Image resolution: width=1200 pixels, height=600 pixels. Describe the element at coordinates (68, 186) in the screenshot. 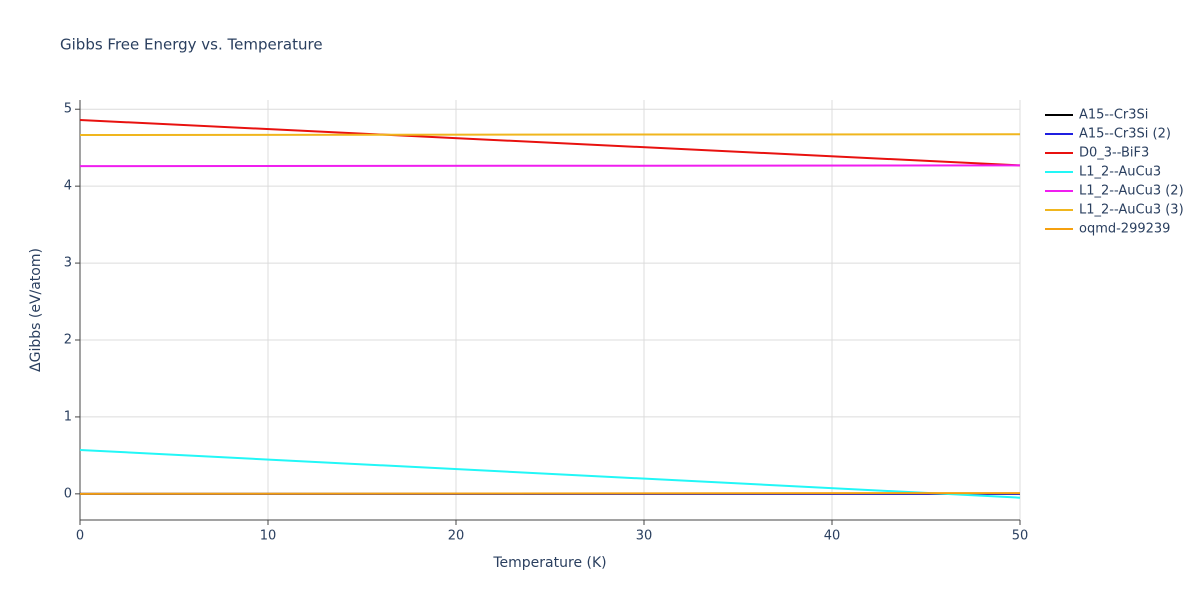

I see `y-tick-label: 4` at that location.